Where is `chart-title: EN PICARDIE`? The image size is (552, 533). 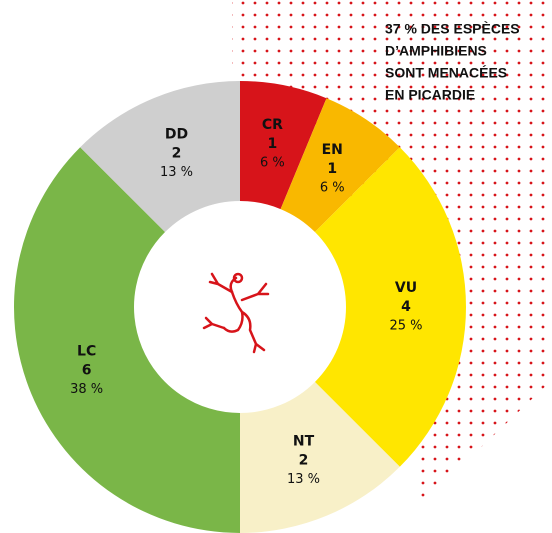
chart-title: EN PICARDIE is located at coordinates (430, 95).